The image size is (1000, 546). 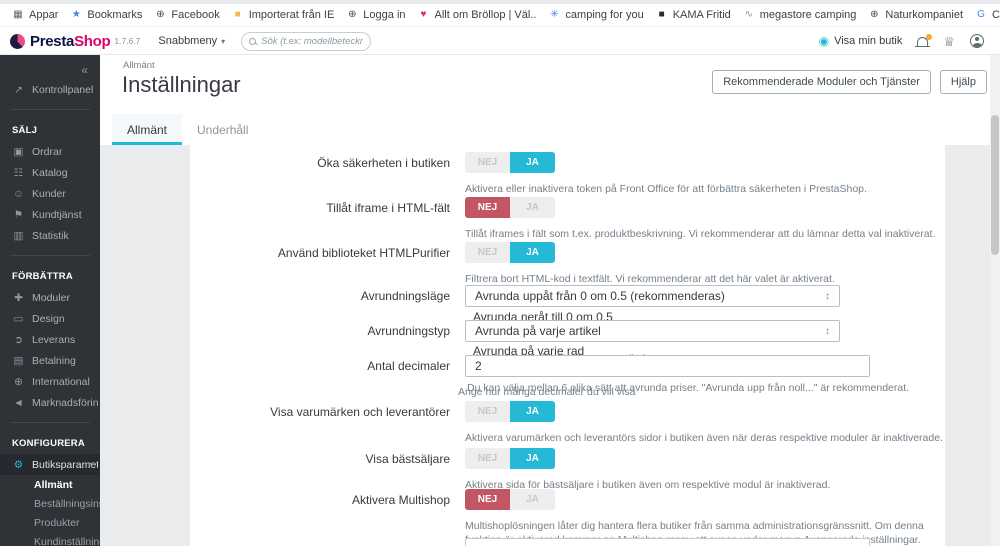 What do you see at coordinates (984, 15) in the screenshot?
I see `bookmark-item: G Chrome` at bounding box center [984, 15].